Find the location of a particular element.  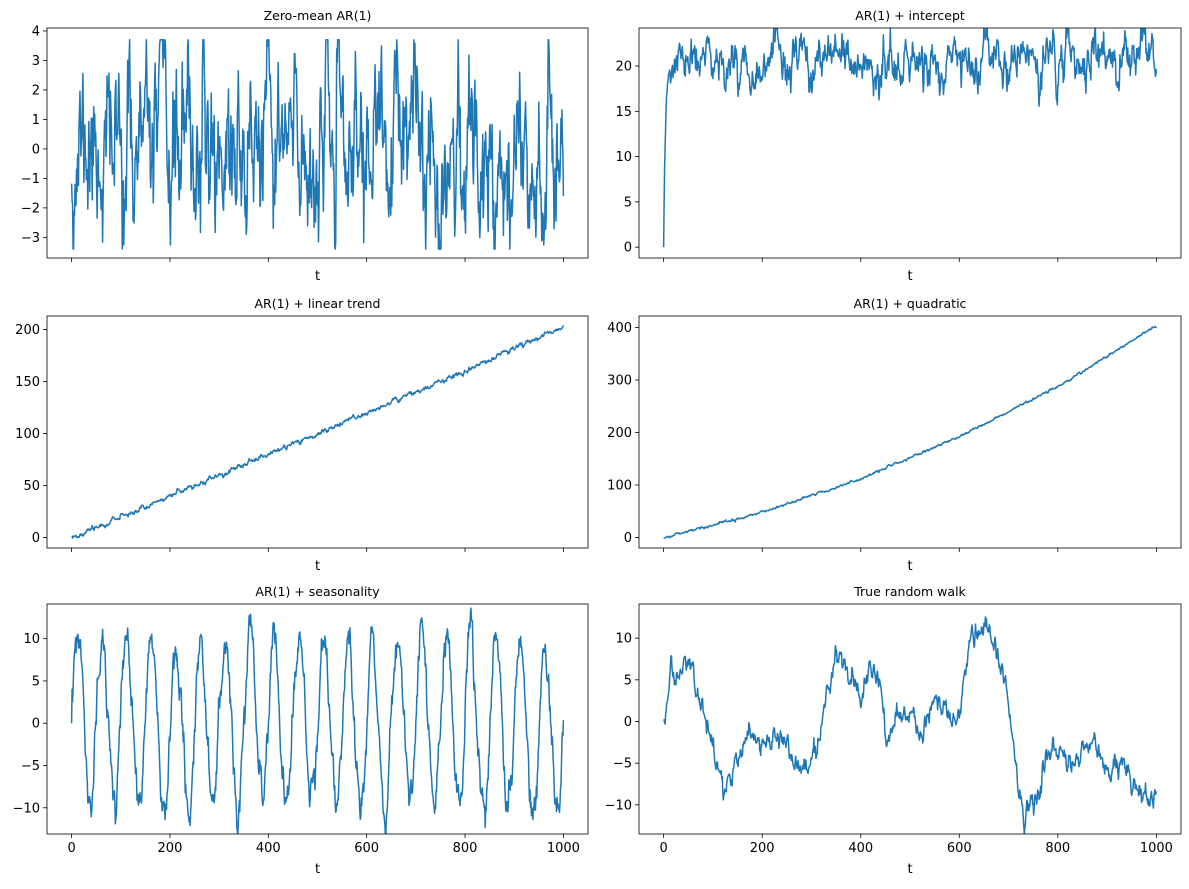

y-tick-label: 2 is located at coordinates (36, 90).